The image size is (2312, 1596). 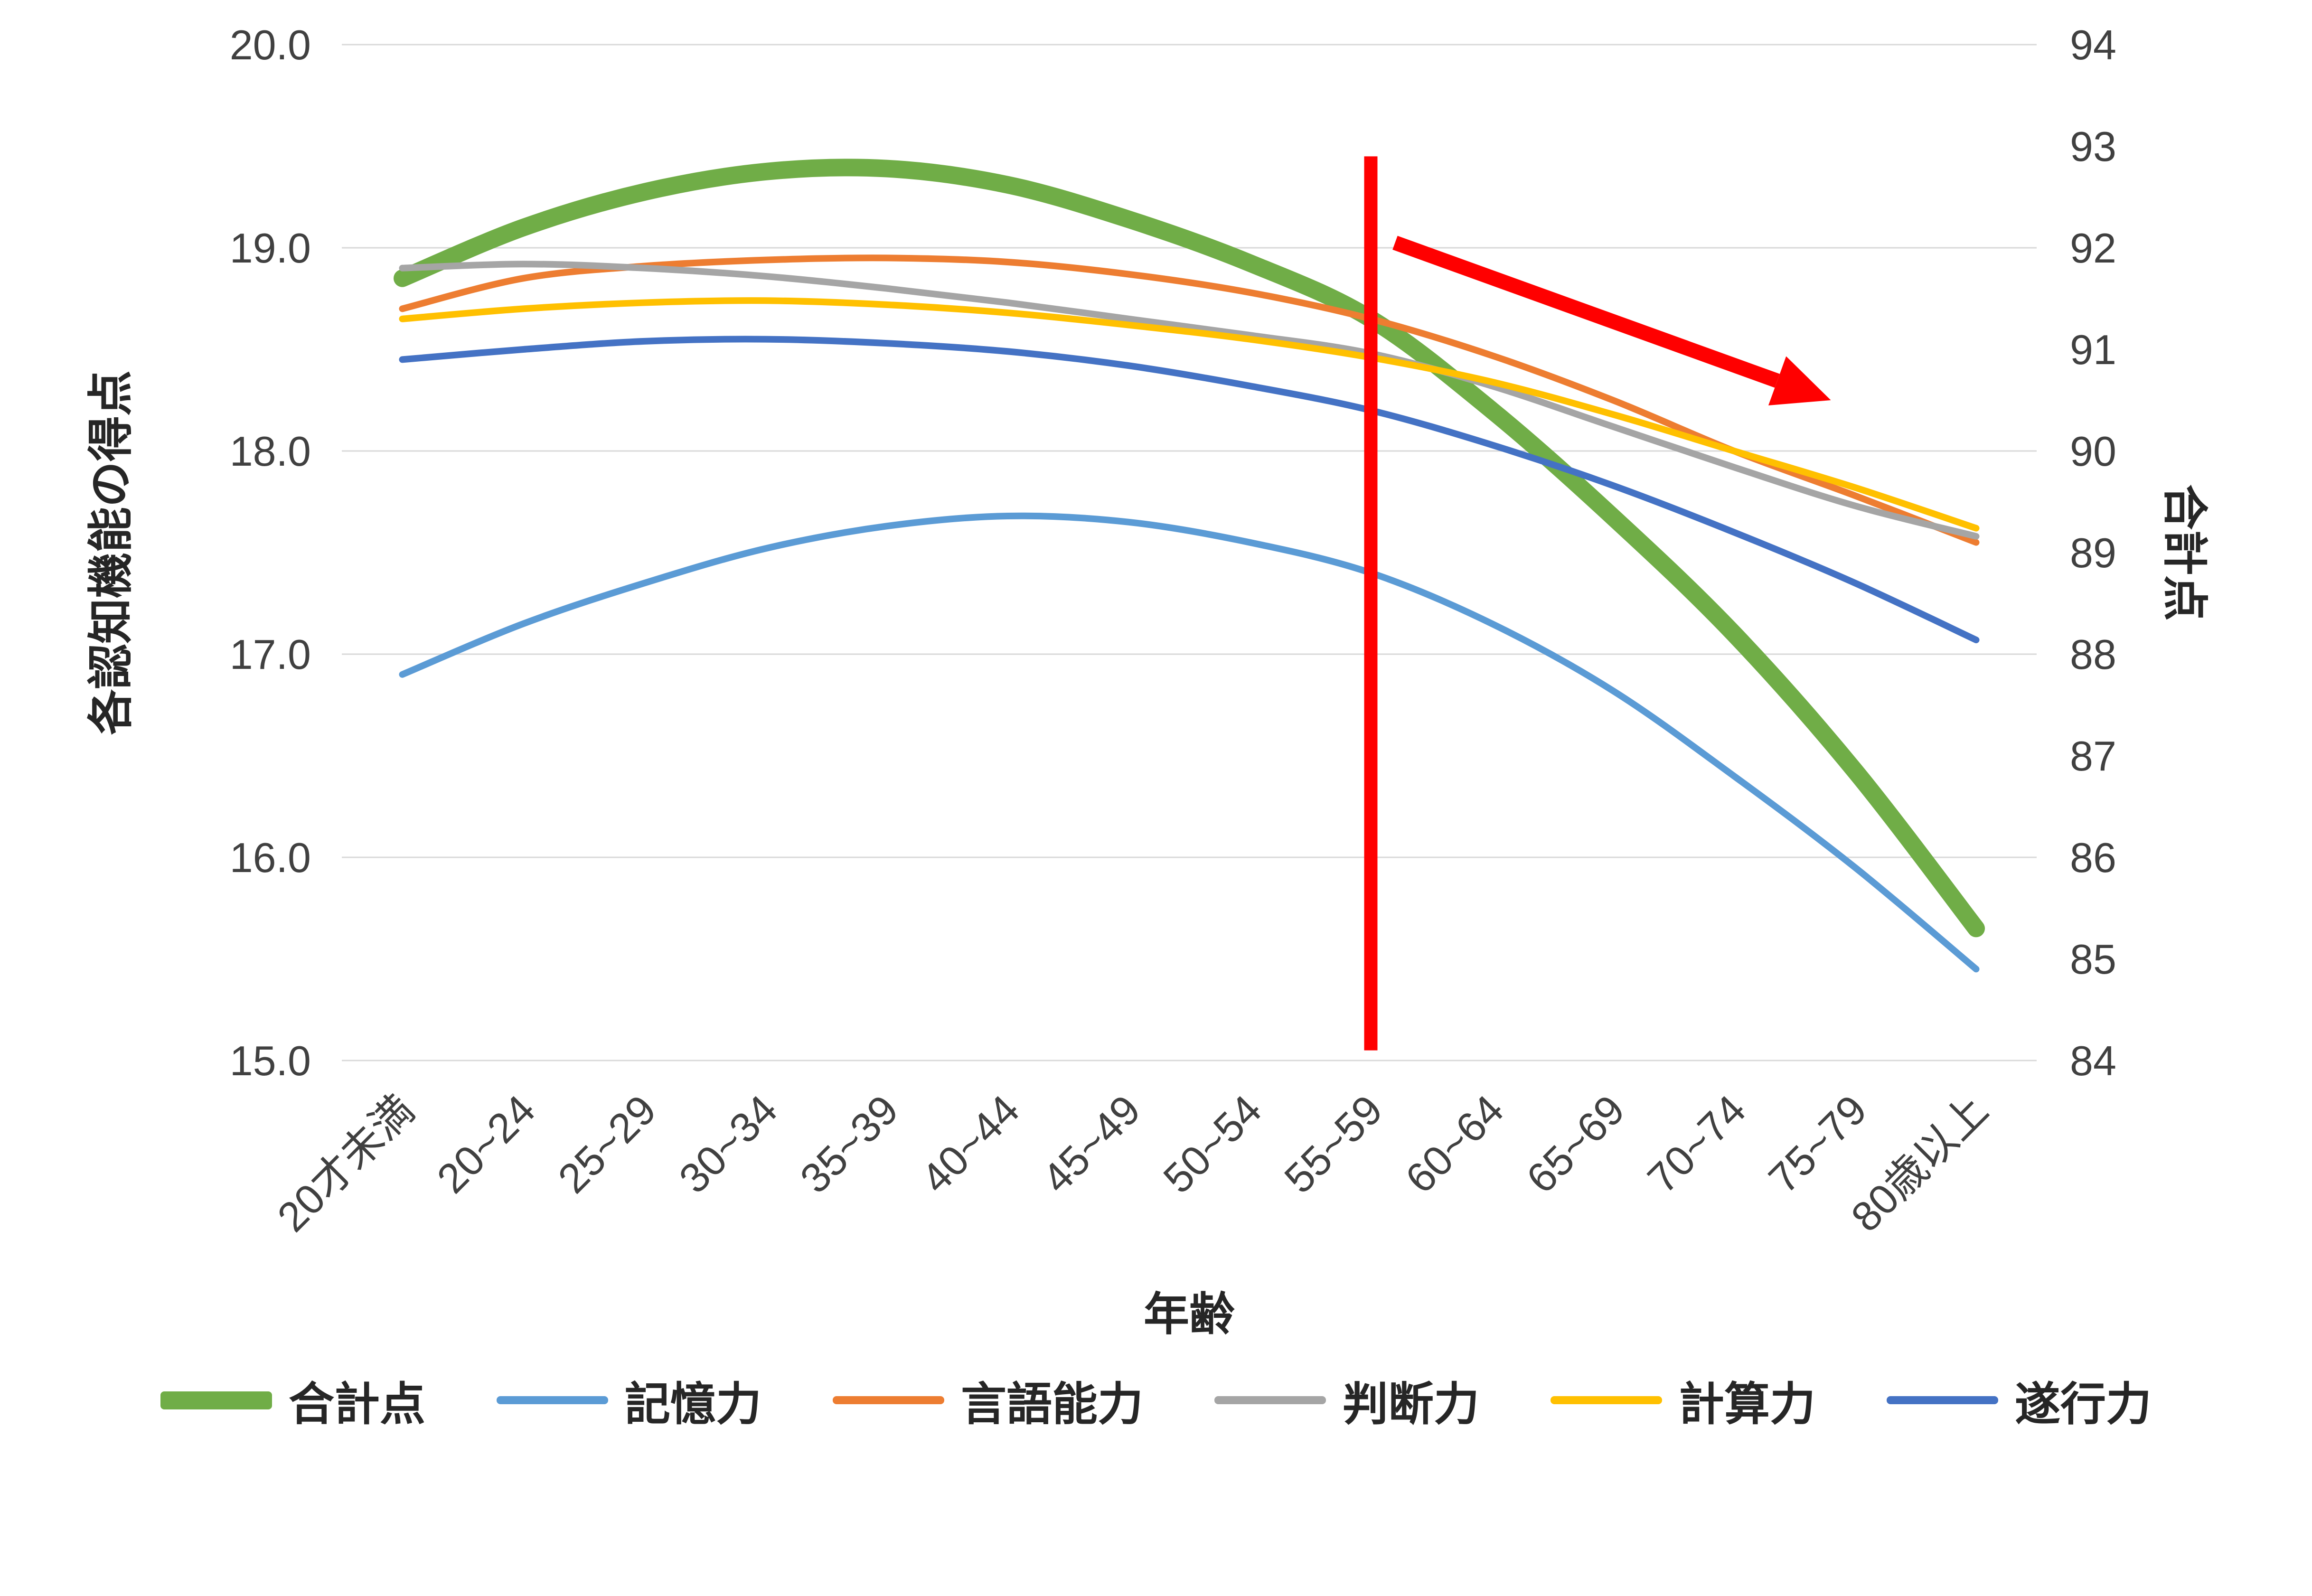 What do you see at coordinates (2093, 44) in the screenshot?
I see `right-axis-tick: 94` at bounding box center [2093, 44].